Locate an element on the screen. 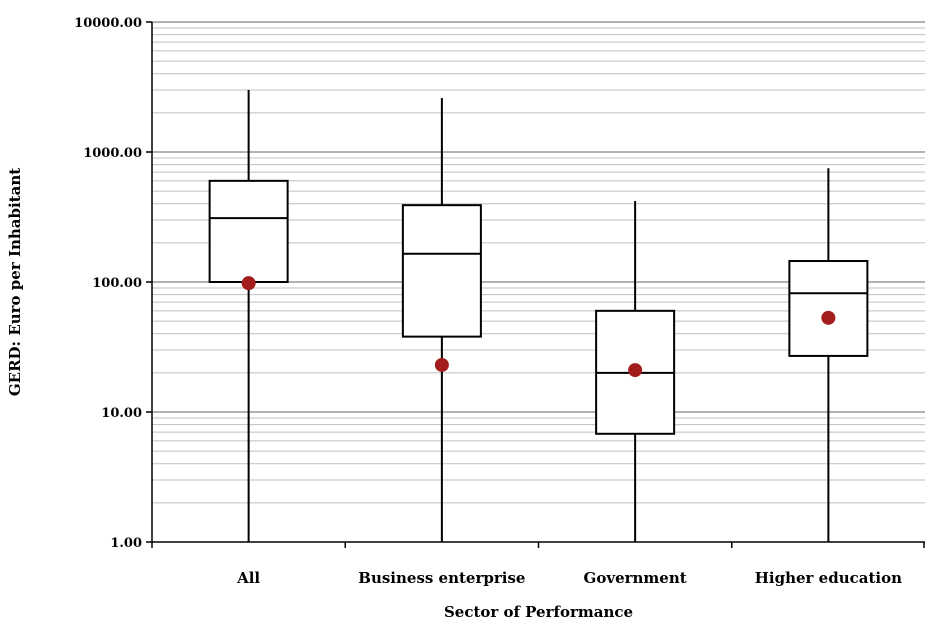 The height and width of the screenshot is (624, 925). x-axis-title: Sector of Performance is located at coordinates (538, 612).